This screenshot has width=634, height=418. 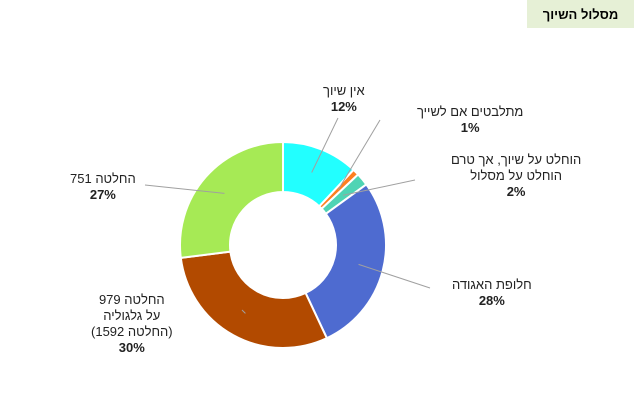 What do you see at coordinates (492, 284) in the screenshot?
I see `slice-name-3-0: חלופת האגודה` at bounding box center [492, 284].